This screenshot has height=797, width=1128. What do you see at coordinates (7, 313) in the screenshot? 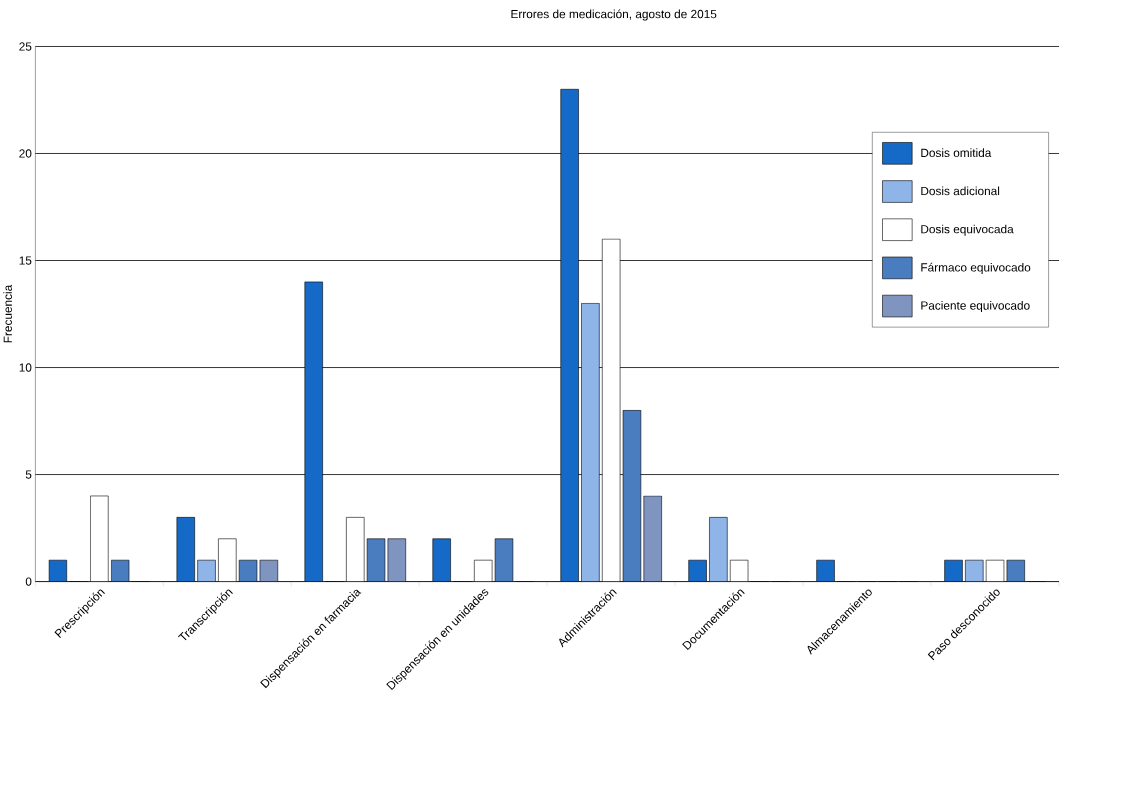
I see `y-axis-title: Frecuencia` at bounding box center [7, 313].